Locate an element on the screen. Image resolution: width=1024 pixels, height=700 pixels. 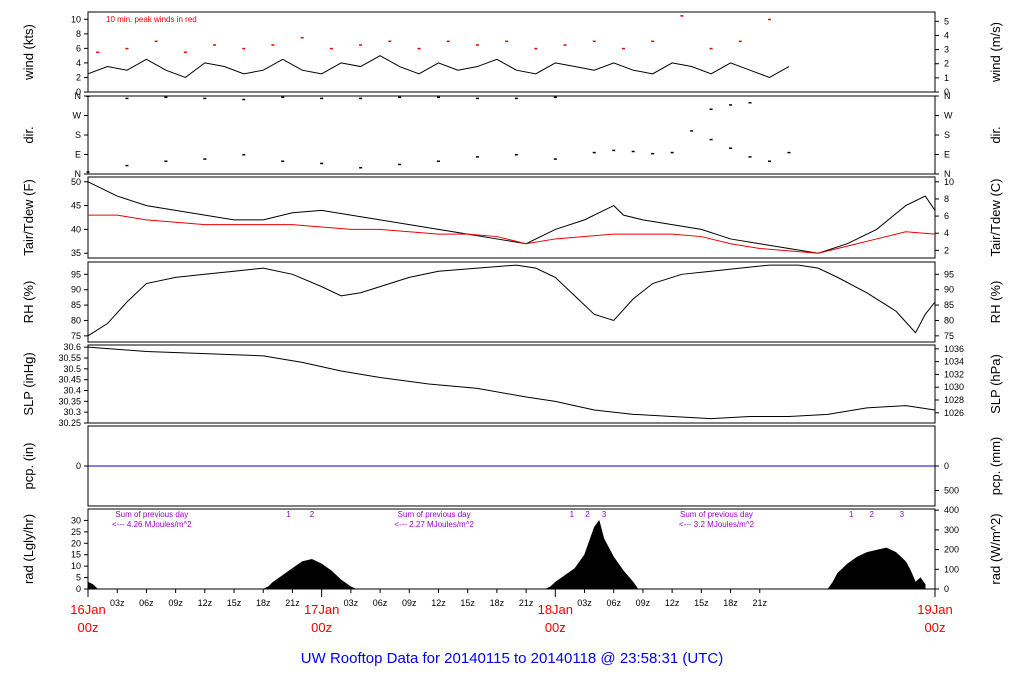
dir-ytick-label: E is located at coordinates (78, 155).